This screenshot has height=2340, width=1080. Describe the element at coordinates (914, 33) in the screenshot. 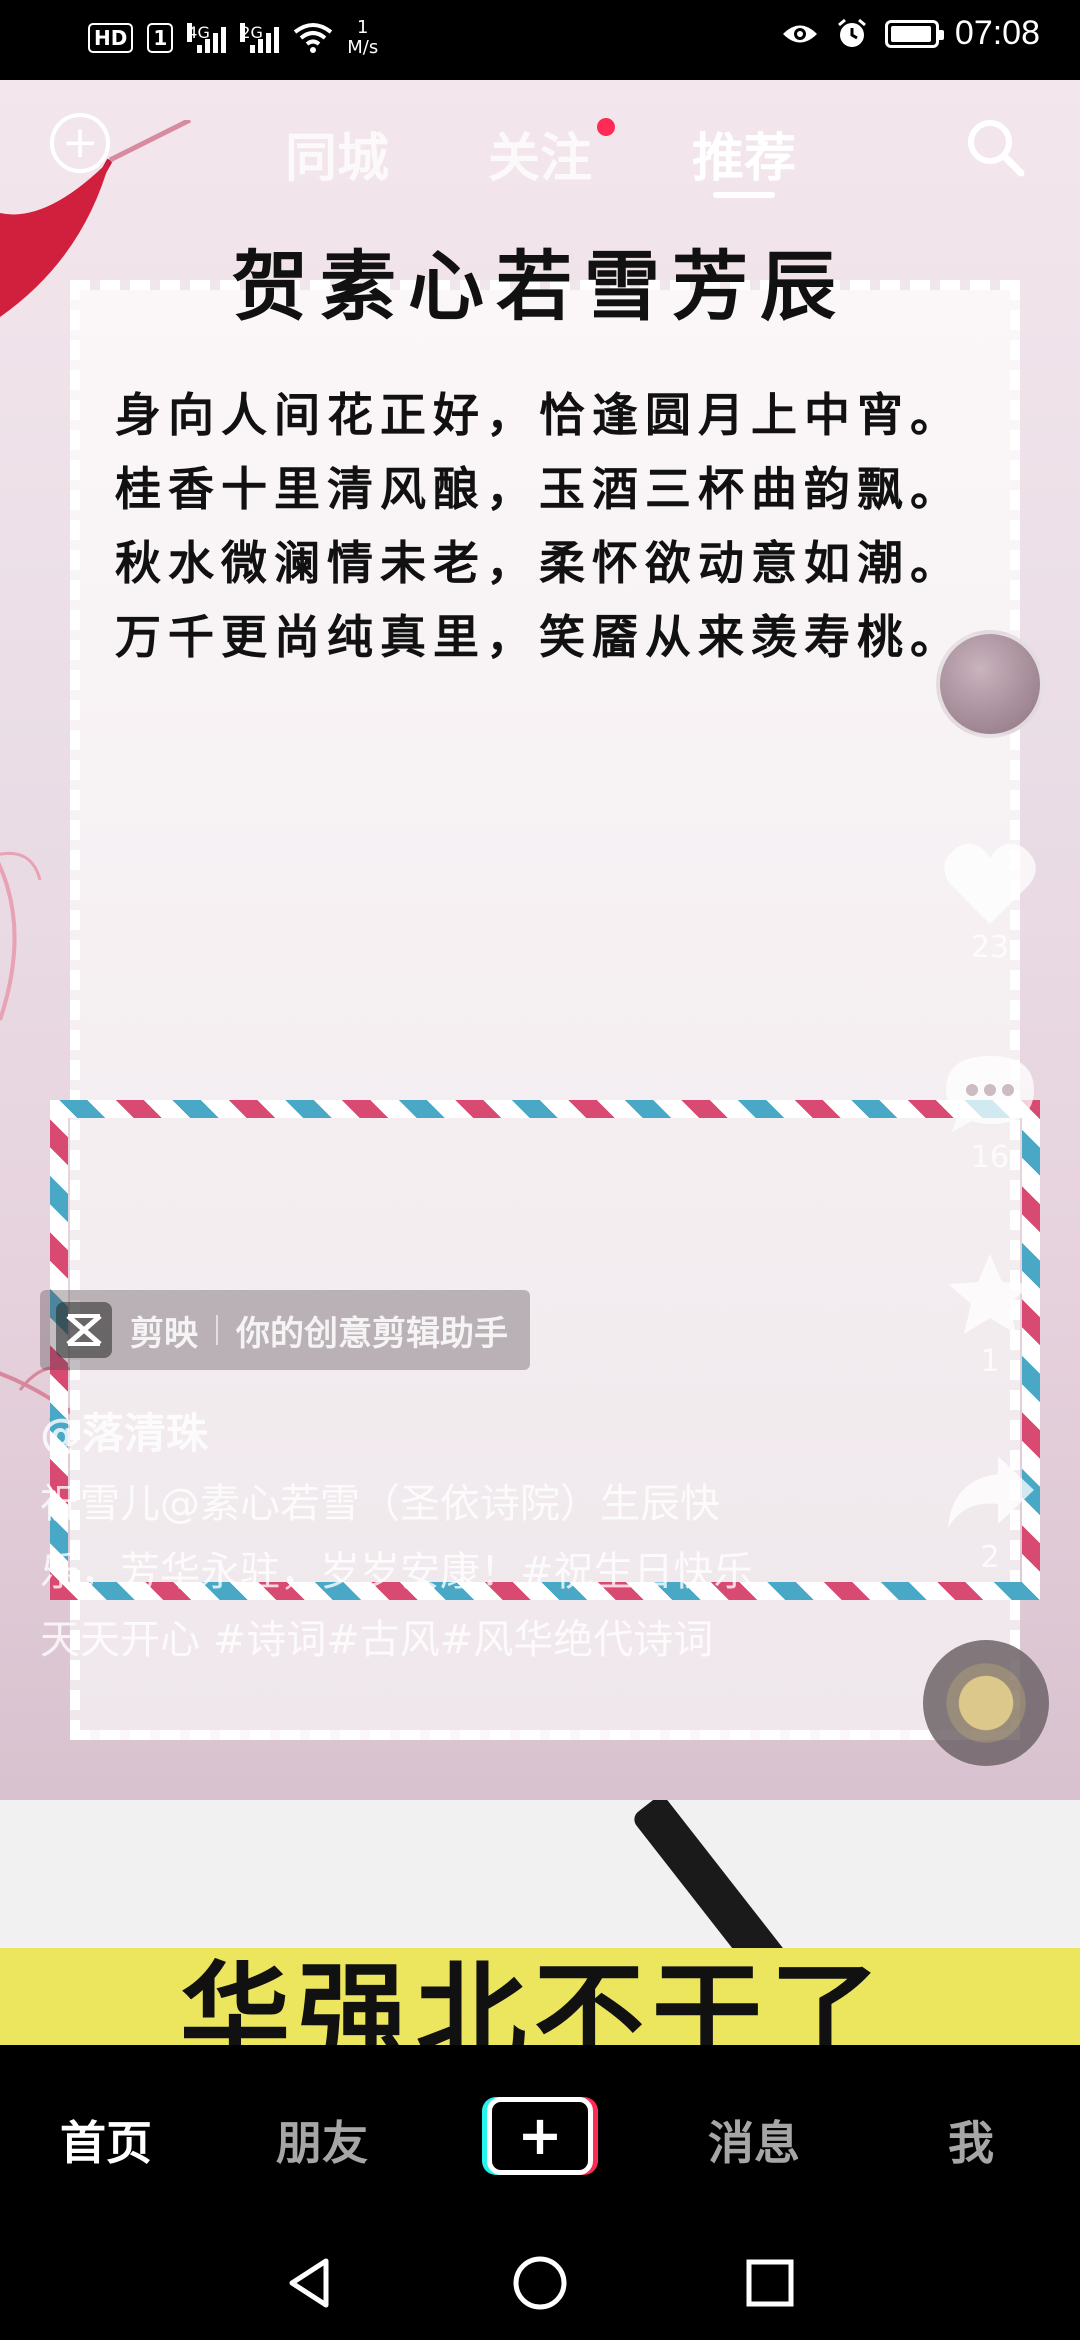

I see `battery-icon` at that location.